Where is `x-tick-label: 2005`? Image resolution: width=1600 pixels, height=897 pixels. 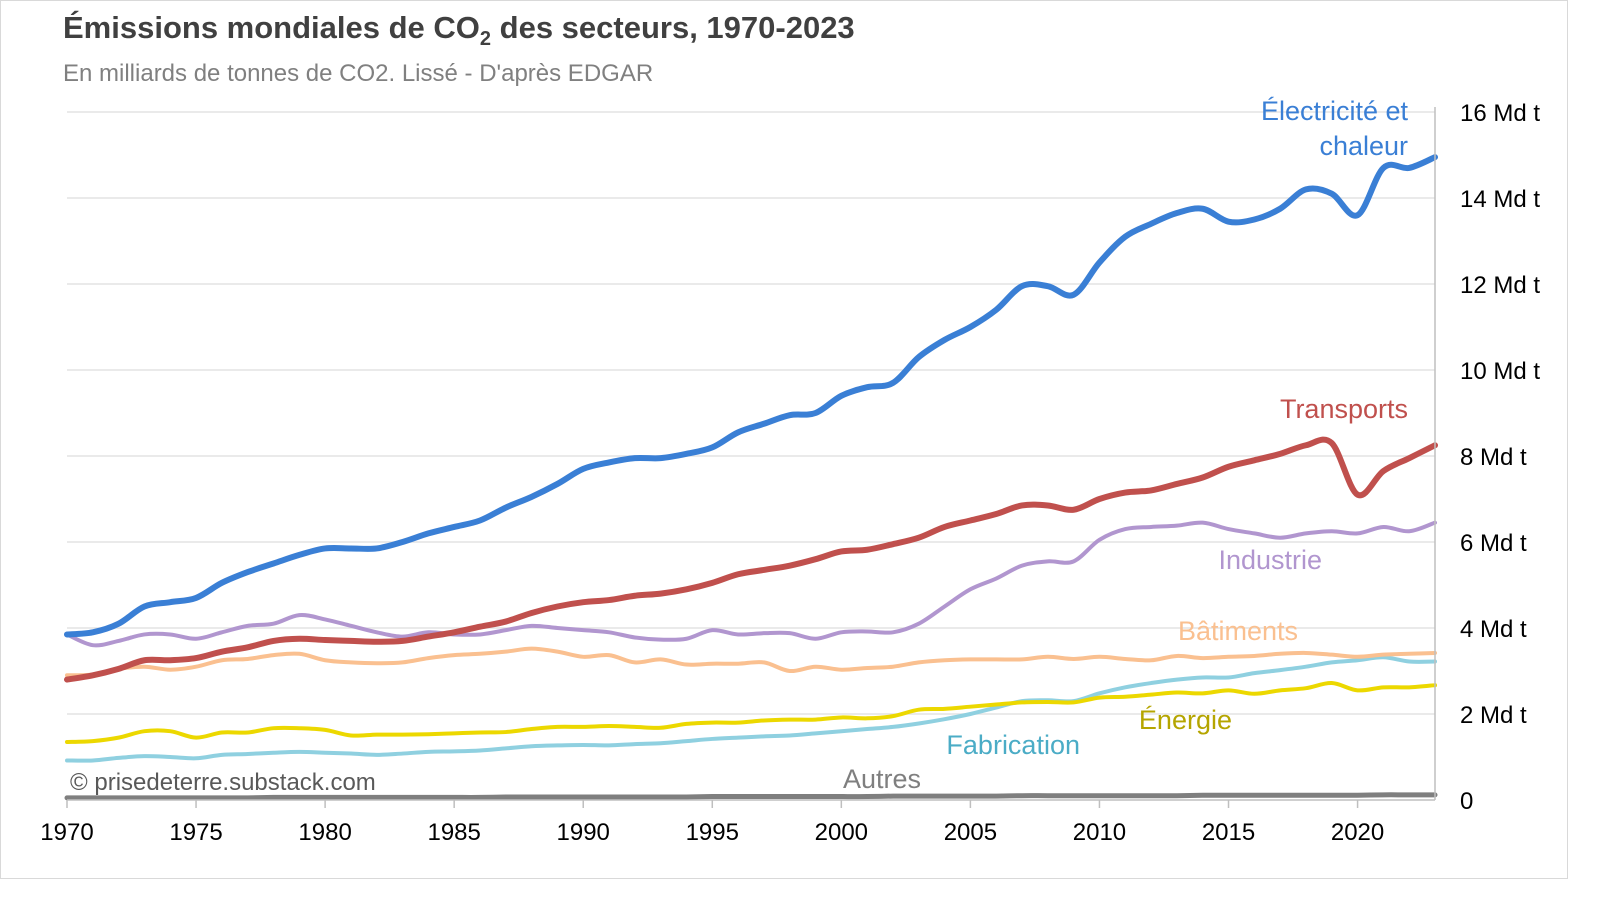
x-tick-label: 2005 is located at coordinates (970, 832).